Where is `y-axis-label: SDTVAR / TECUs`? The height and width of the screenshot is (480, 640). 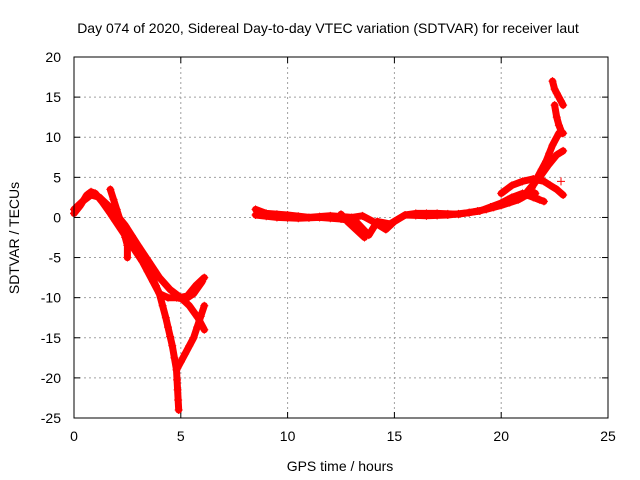 y-axis-label: SDTVAR / TECUs is located at coordinates (14, 238).